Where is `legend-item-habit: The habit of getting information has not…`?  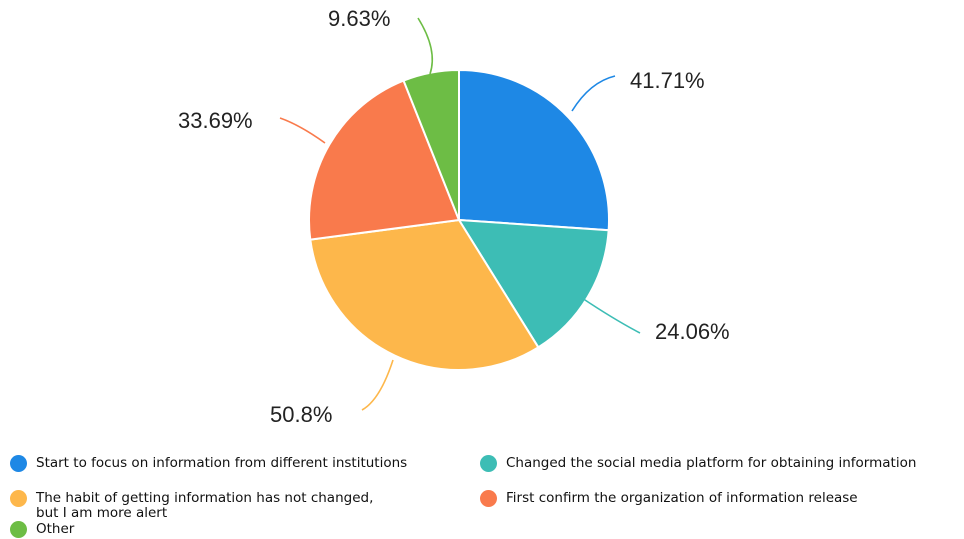
legend-item-habit: The habit of getting information has not… is located at coordinates (192, 505).